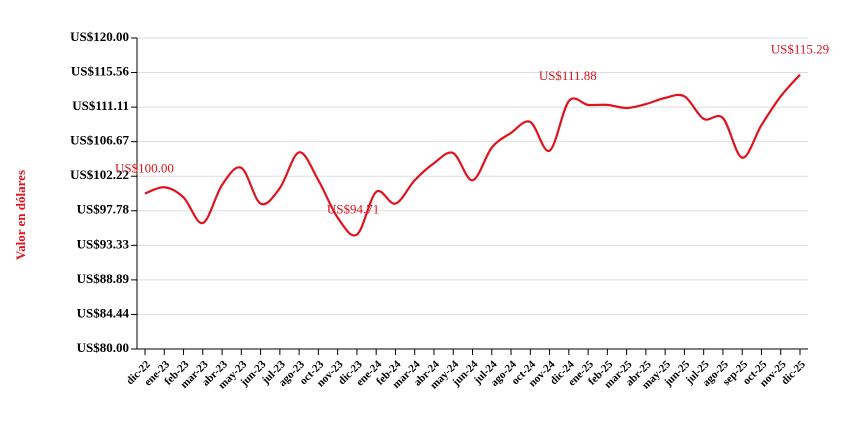 Image resolution: width=850 pixels, height=439 pixels. Describe the element at coordinates (144, 167) in the screenshot. I see `data-label: US$100.00` at that location.